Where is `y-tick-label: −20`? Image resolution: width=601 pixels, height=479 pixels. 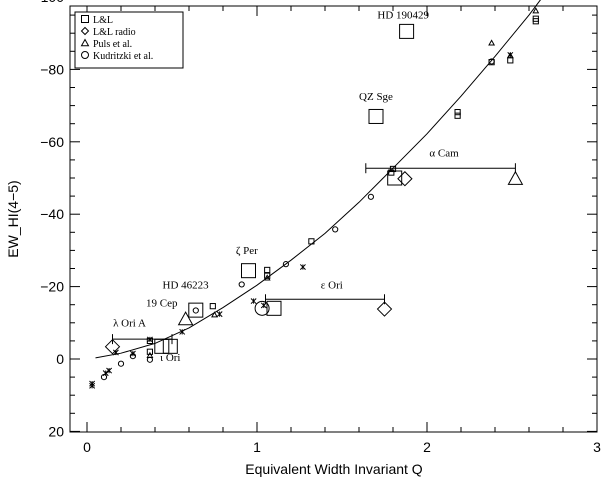
y-tick-label: −20 is located at coordinates (52, 287).